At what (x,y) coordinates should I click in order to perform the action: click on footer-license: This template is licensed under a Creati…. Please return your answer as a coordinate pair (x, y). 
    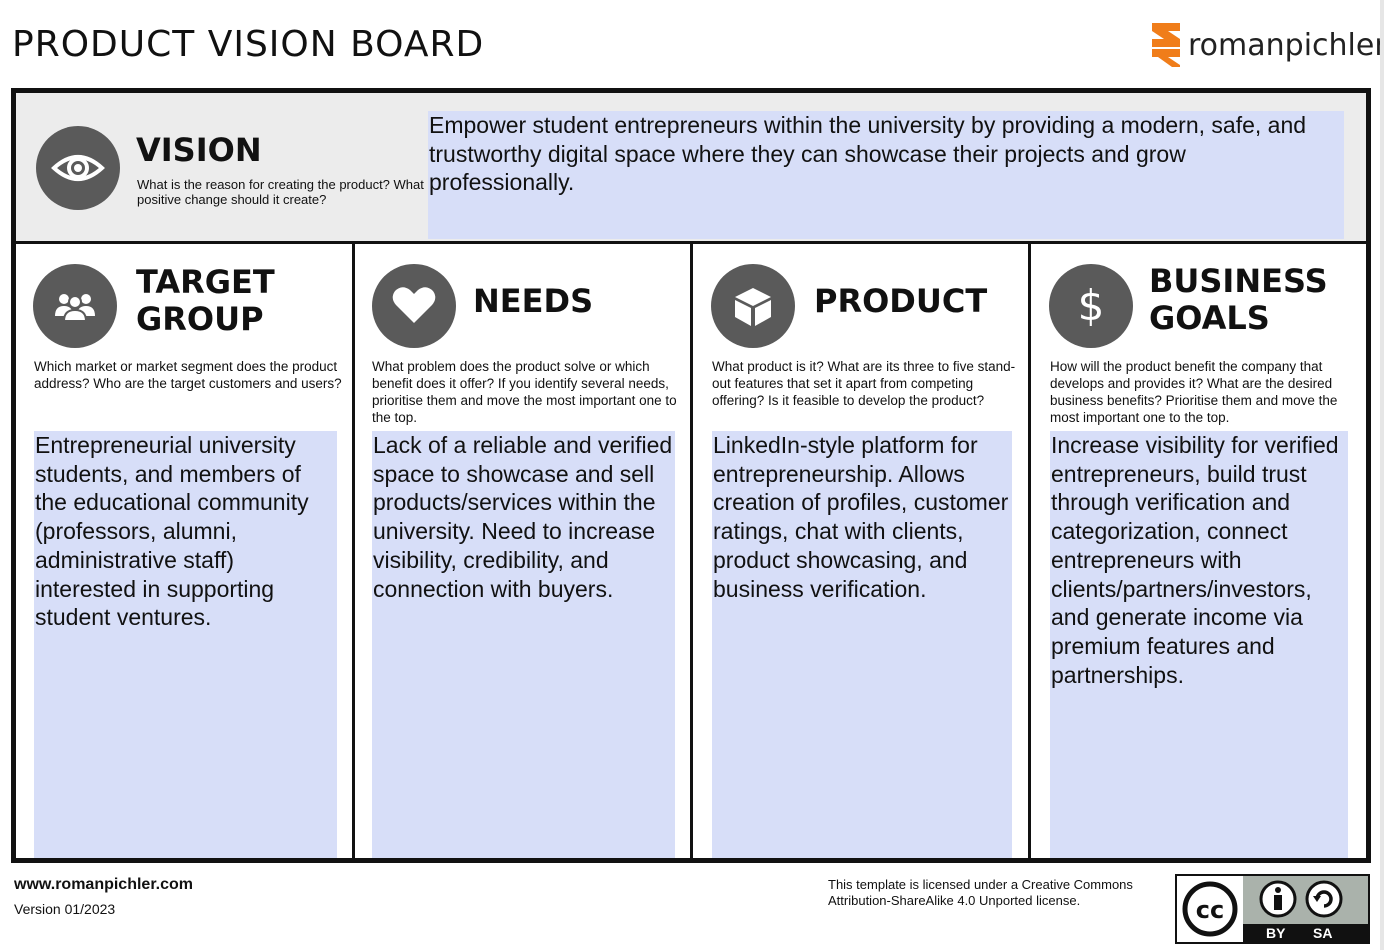
    Looking at the image, I should click on (980, 892).